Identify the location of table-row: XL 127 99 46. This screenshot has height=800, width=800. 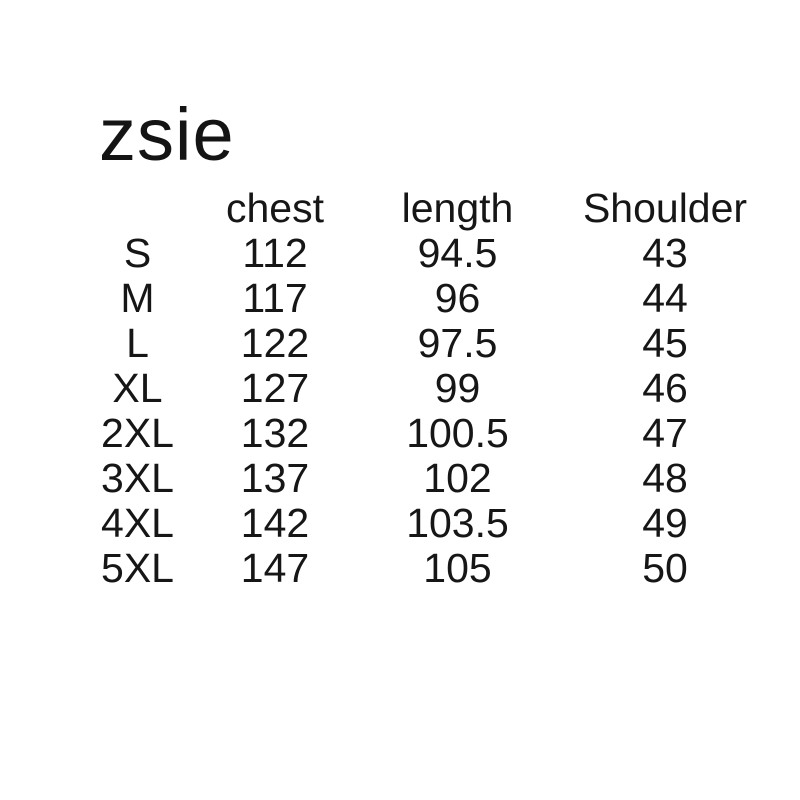
(430, 388).